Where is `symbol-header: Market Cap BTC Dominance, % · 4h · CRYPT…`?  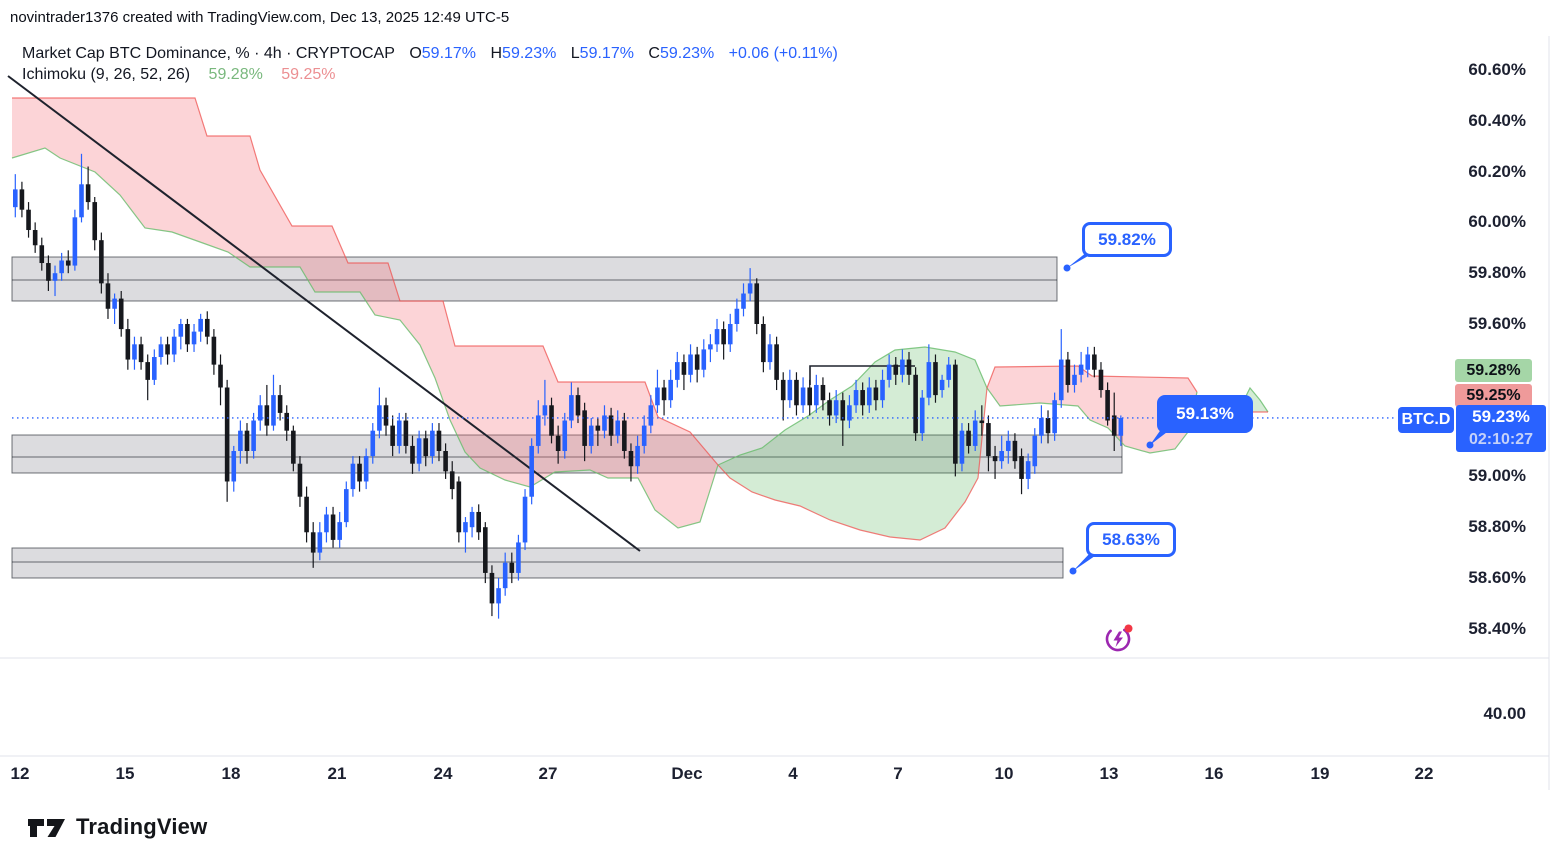
symbol-header: Market Cap BTC Dominance, % · 4h · CRYPT… is located at coordinates (430, 54).